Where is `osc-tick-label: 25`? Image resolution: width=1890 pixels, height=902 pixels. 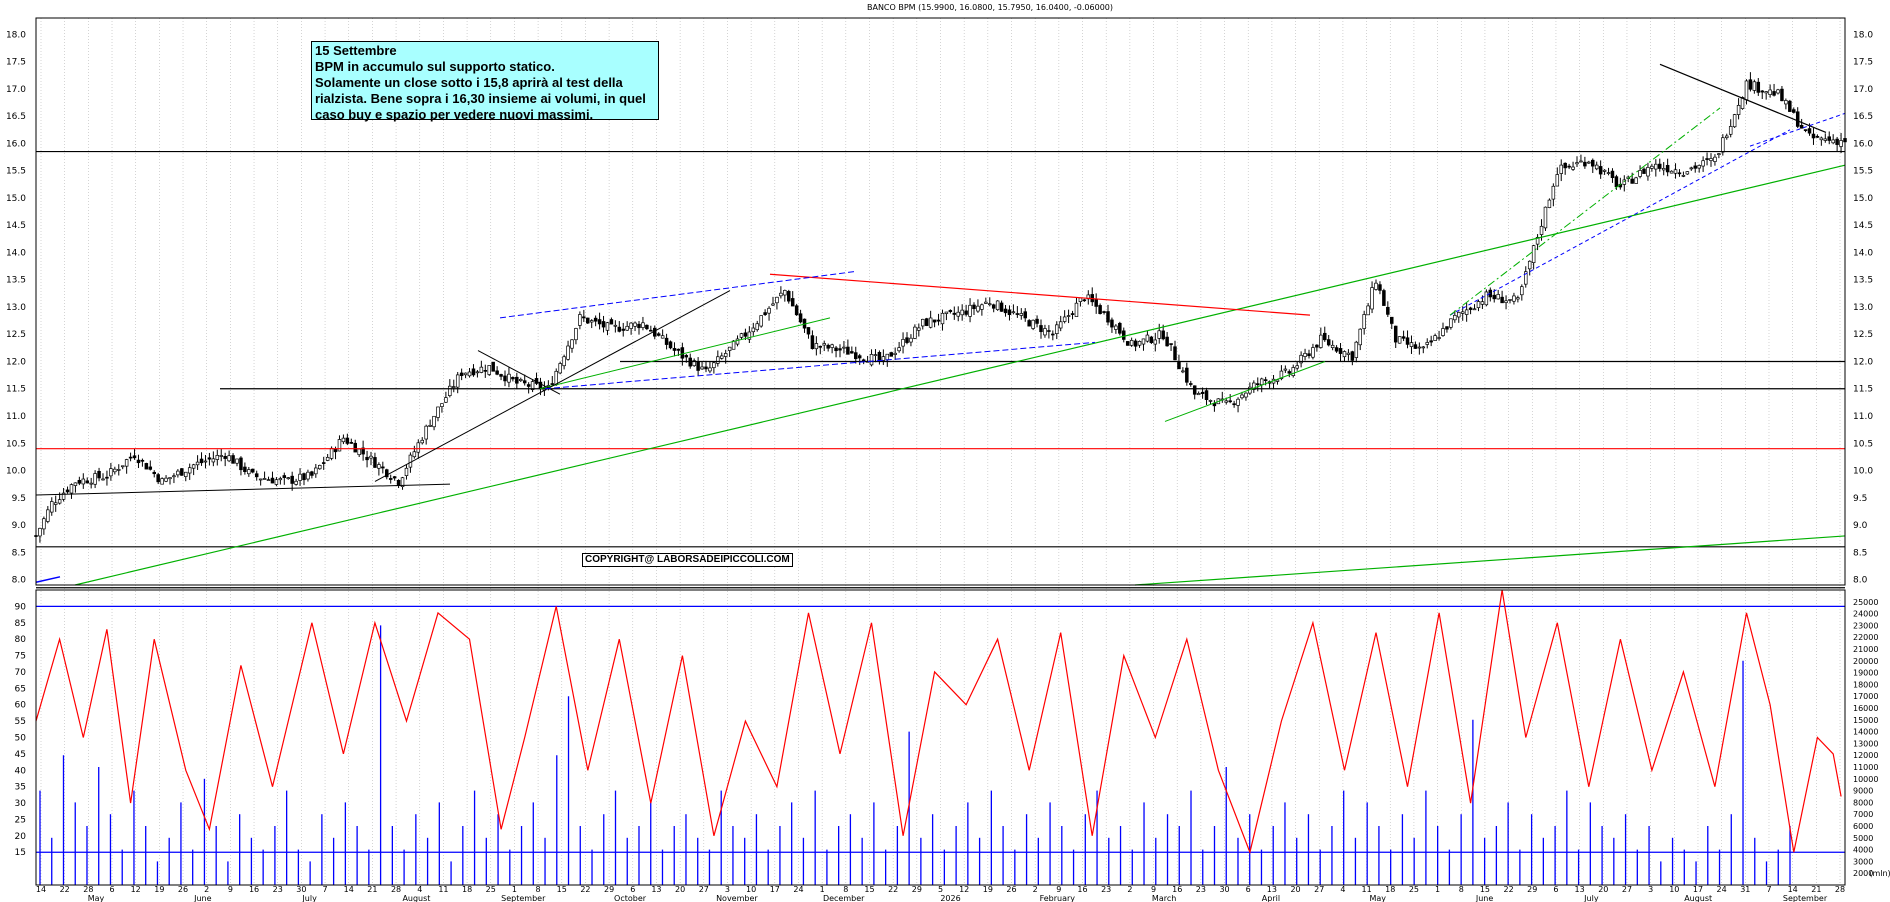
osc-tick-label: 25 is located at coordinates (20, 820).